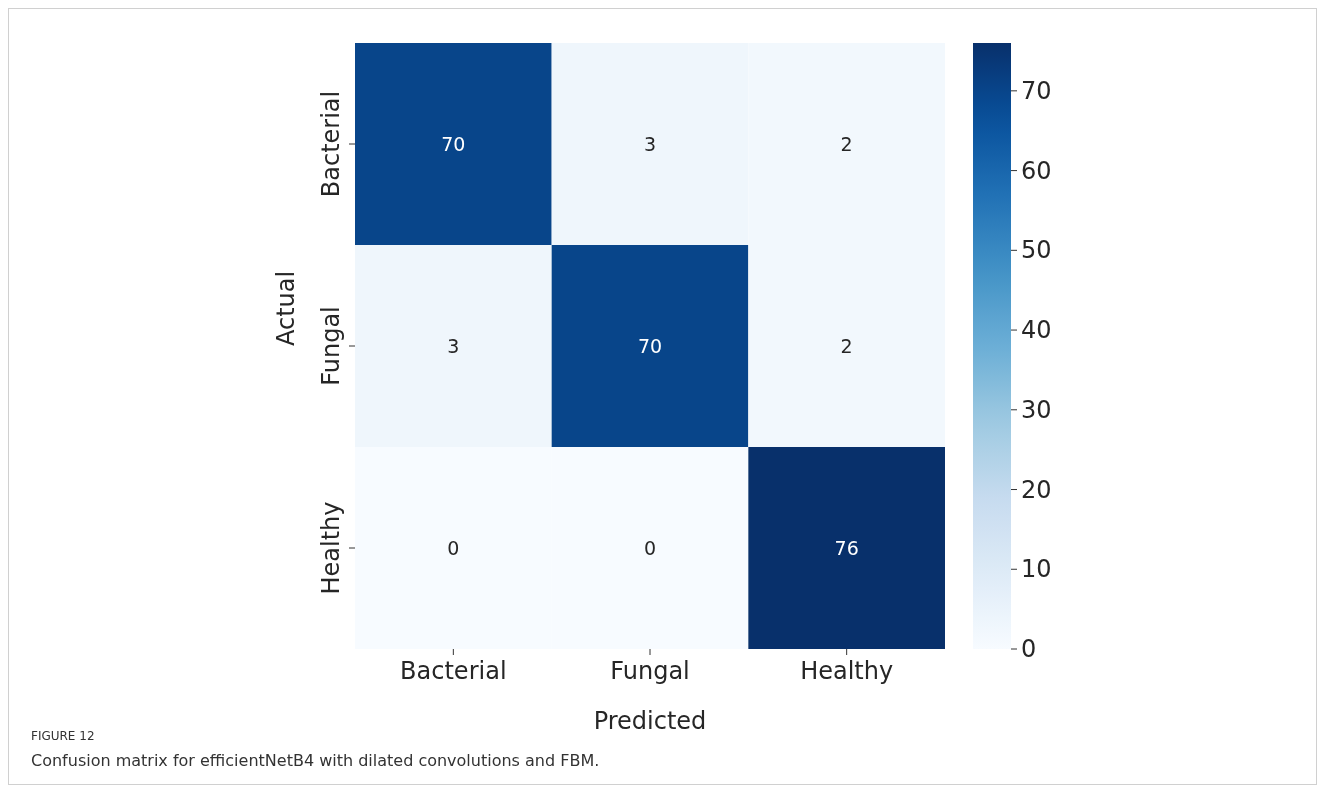 This screenshot has height=793, width=1325. I want to click on color-bar-label: 60, so click(1036, 170).